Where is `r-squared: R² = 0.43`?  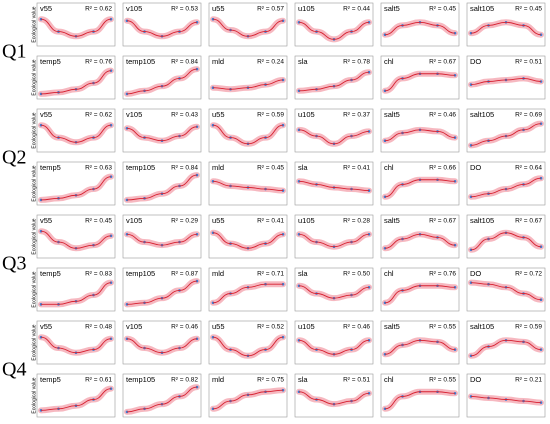
r-squared: R² = 0.43 is located at coordinates (184, 115).